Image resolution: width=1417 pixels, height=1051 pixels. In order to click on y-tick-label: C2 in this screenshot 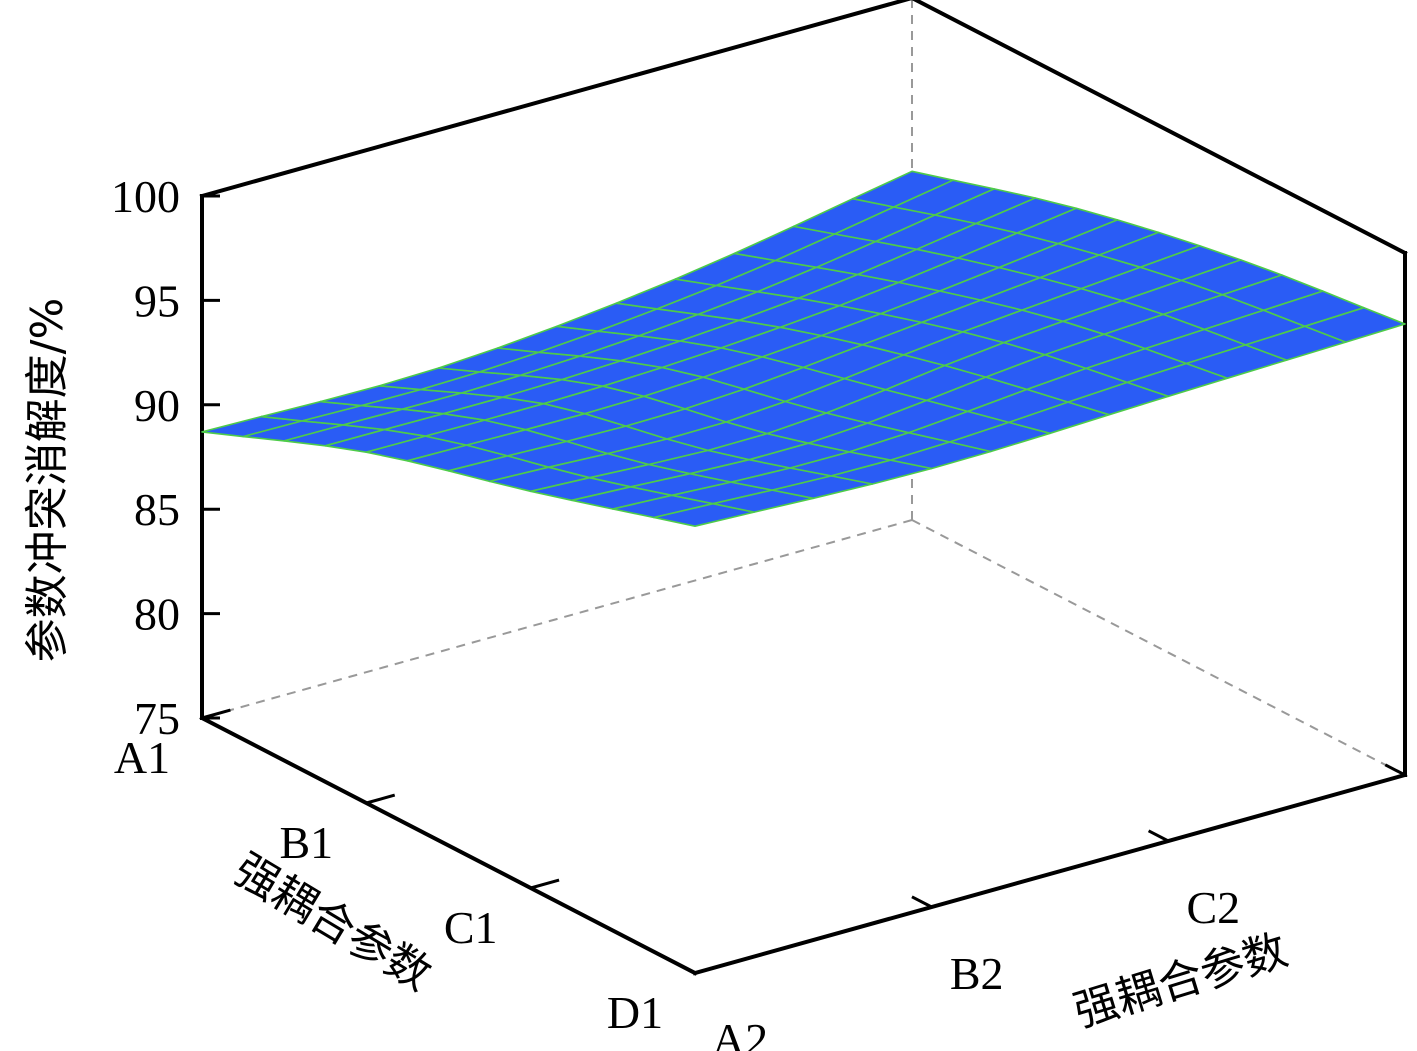, I will do `click(1213, 907)`.